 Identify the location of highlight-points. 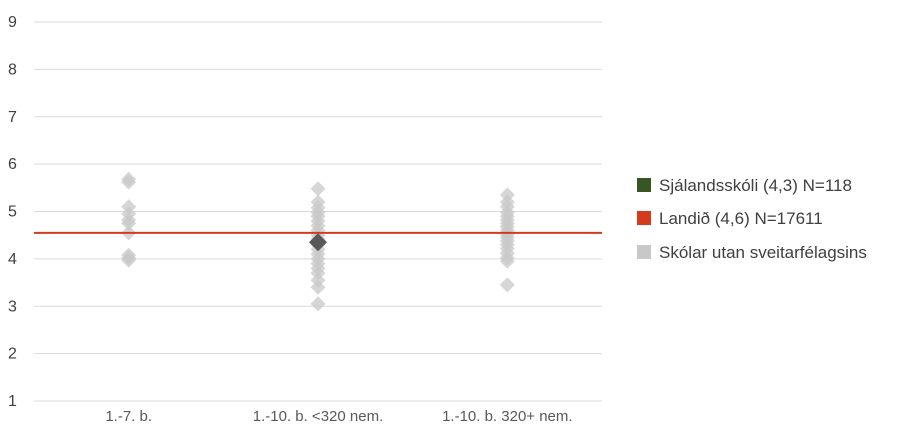
(318, 242).